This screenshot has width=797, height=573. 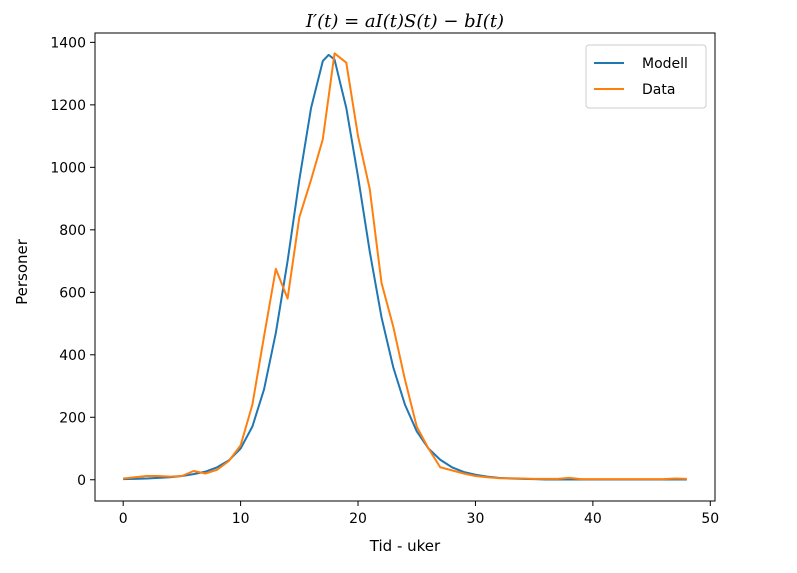 What do you see at coordinates (241, 519) in the screenshot?
I see `x-tick-label: 10` at bounding box center [241, 519].